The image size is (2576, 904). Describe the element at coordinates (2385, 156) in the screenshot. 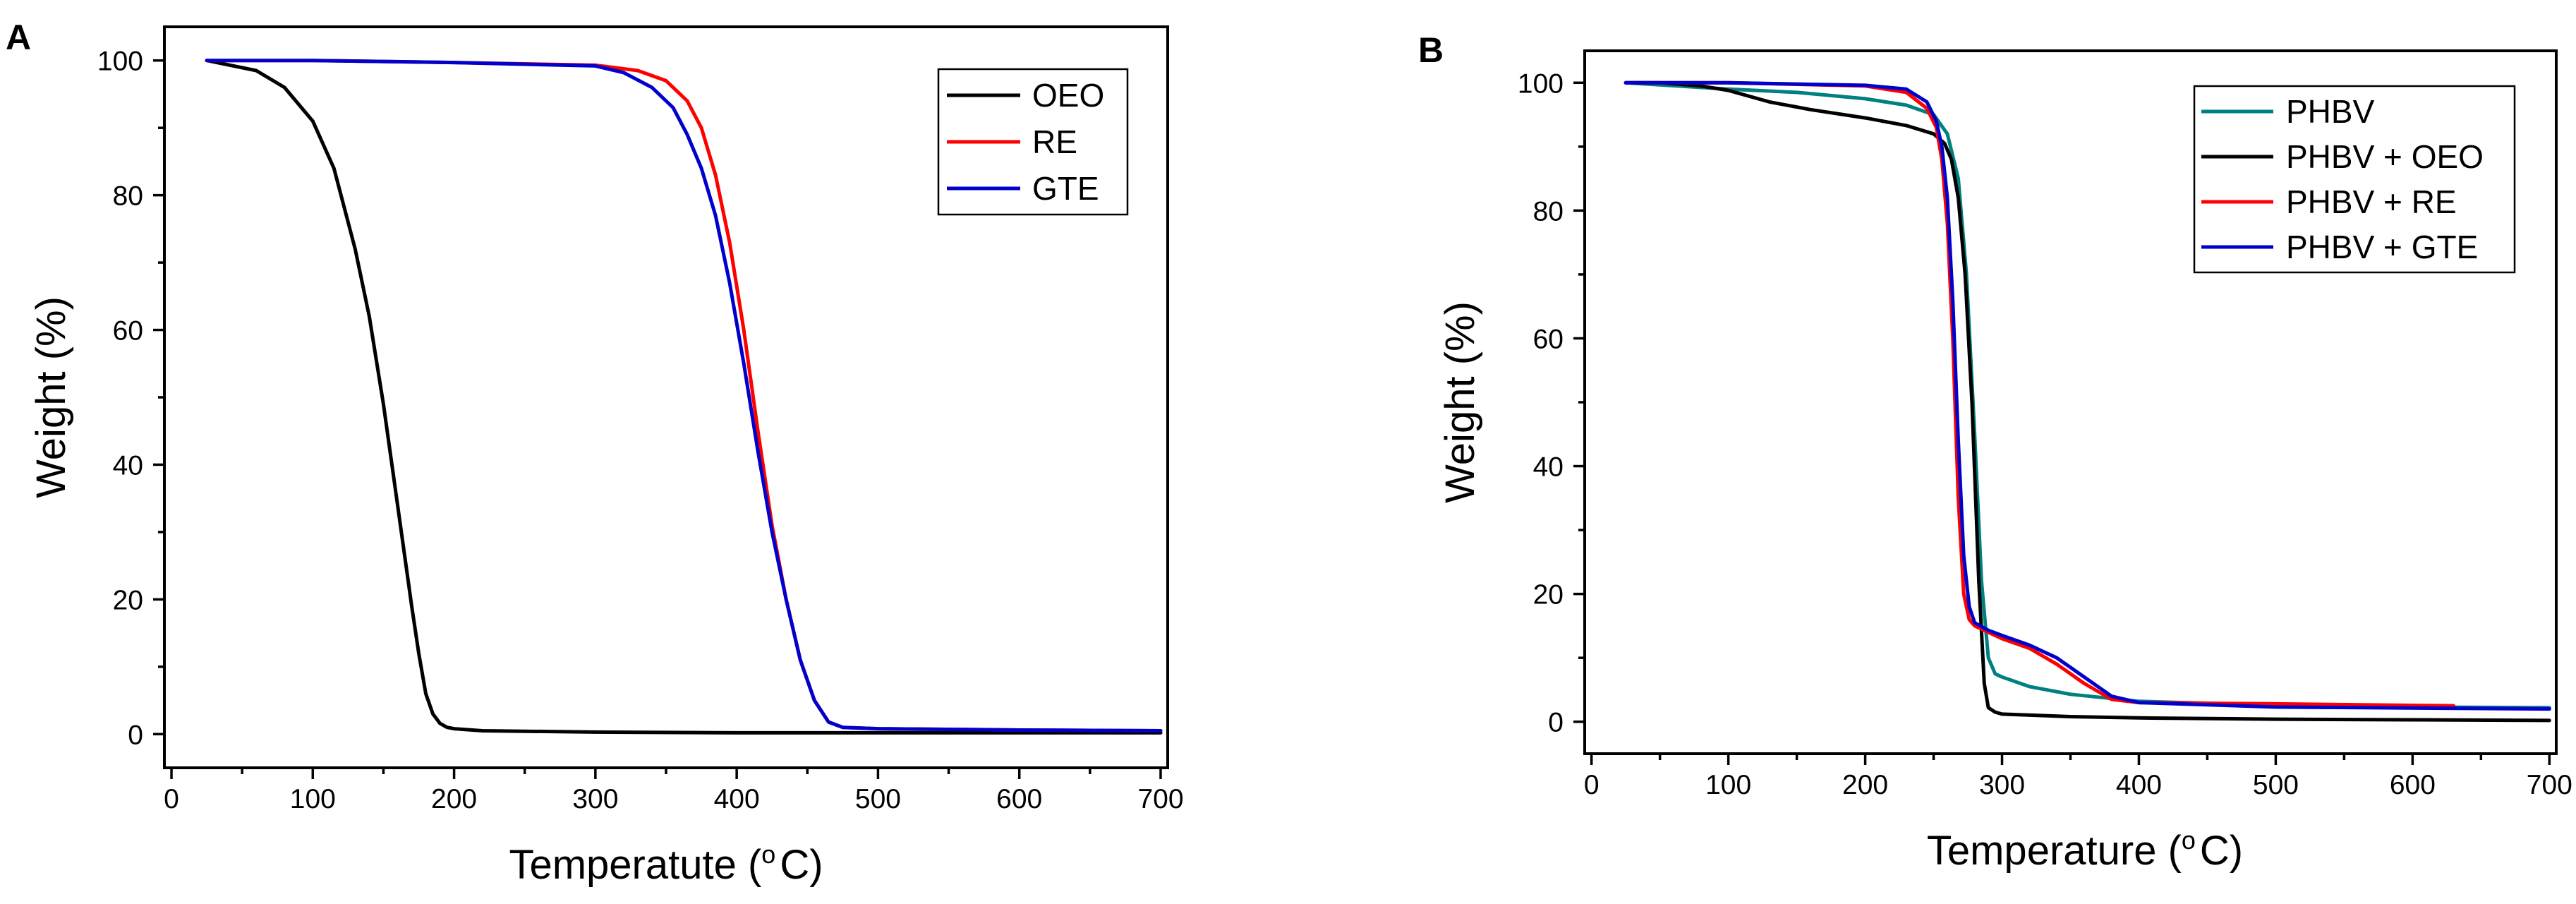

I see `legend-label: PHBV + OEO` at that location.